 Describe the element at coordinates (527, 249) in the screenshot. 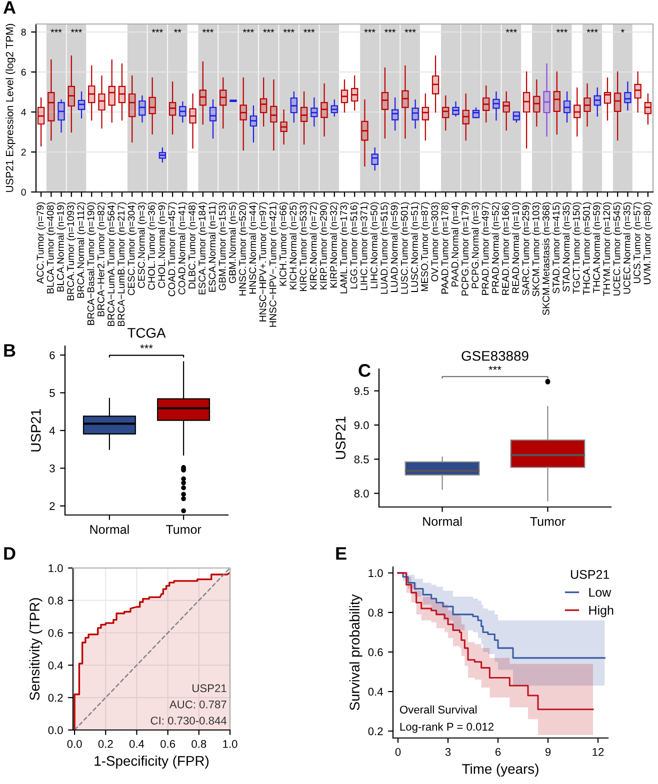

I see `x-tick-label: SARC.Tumor (n=259)` at that location.